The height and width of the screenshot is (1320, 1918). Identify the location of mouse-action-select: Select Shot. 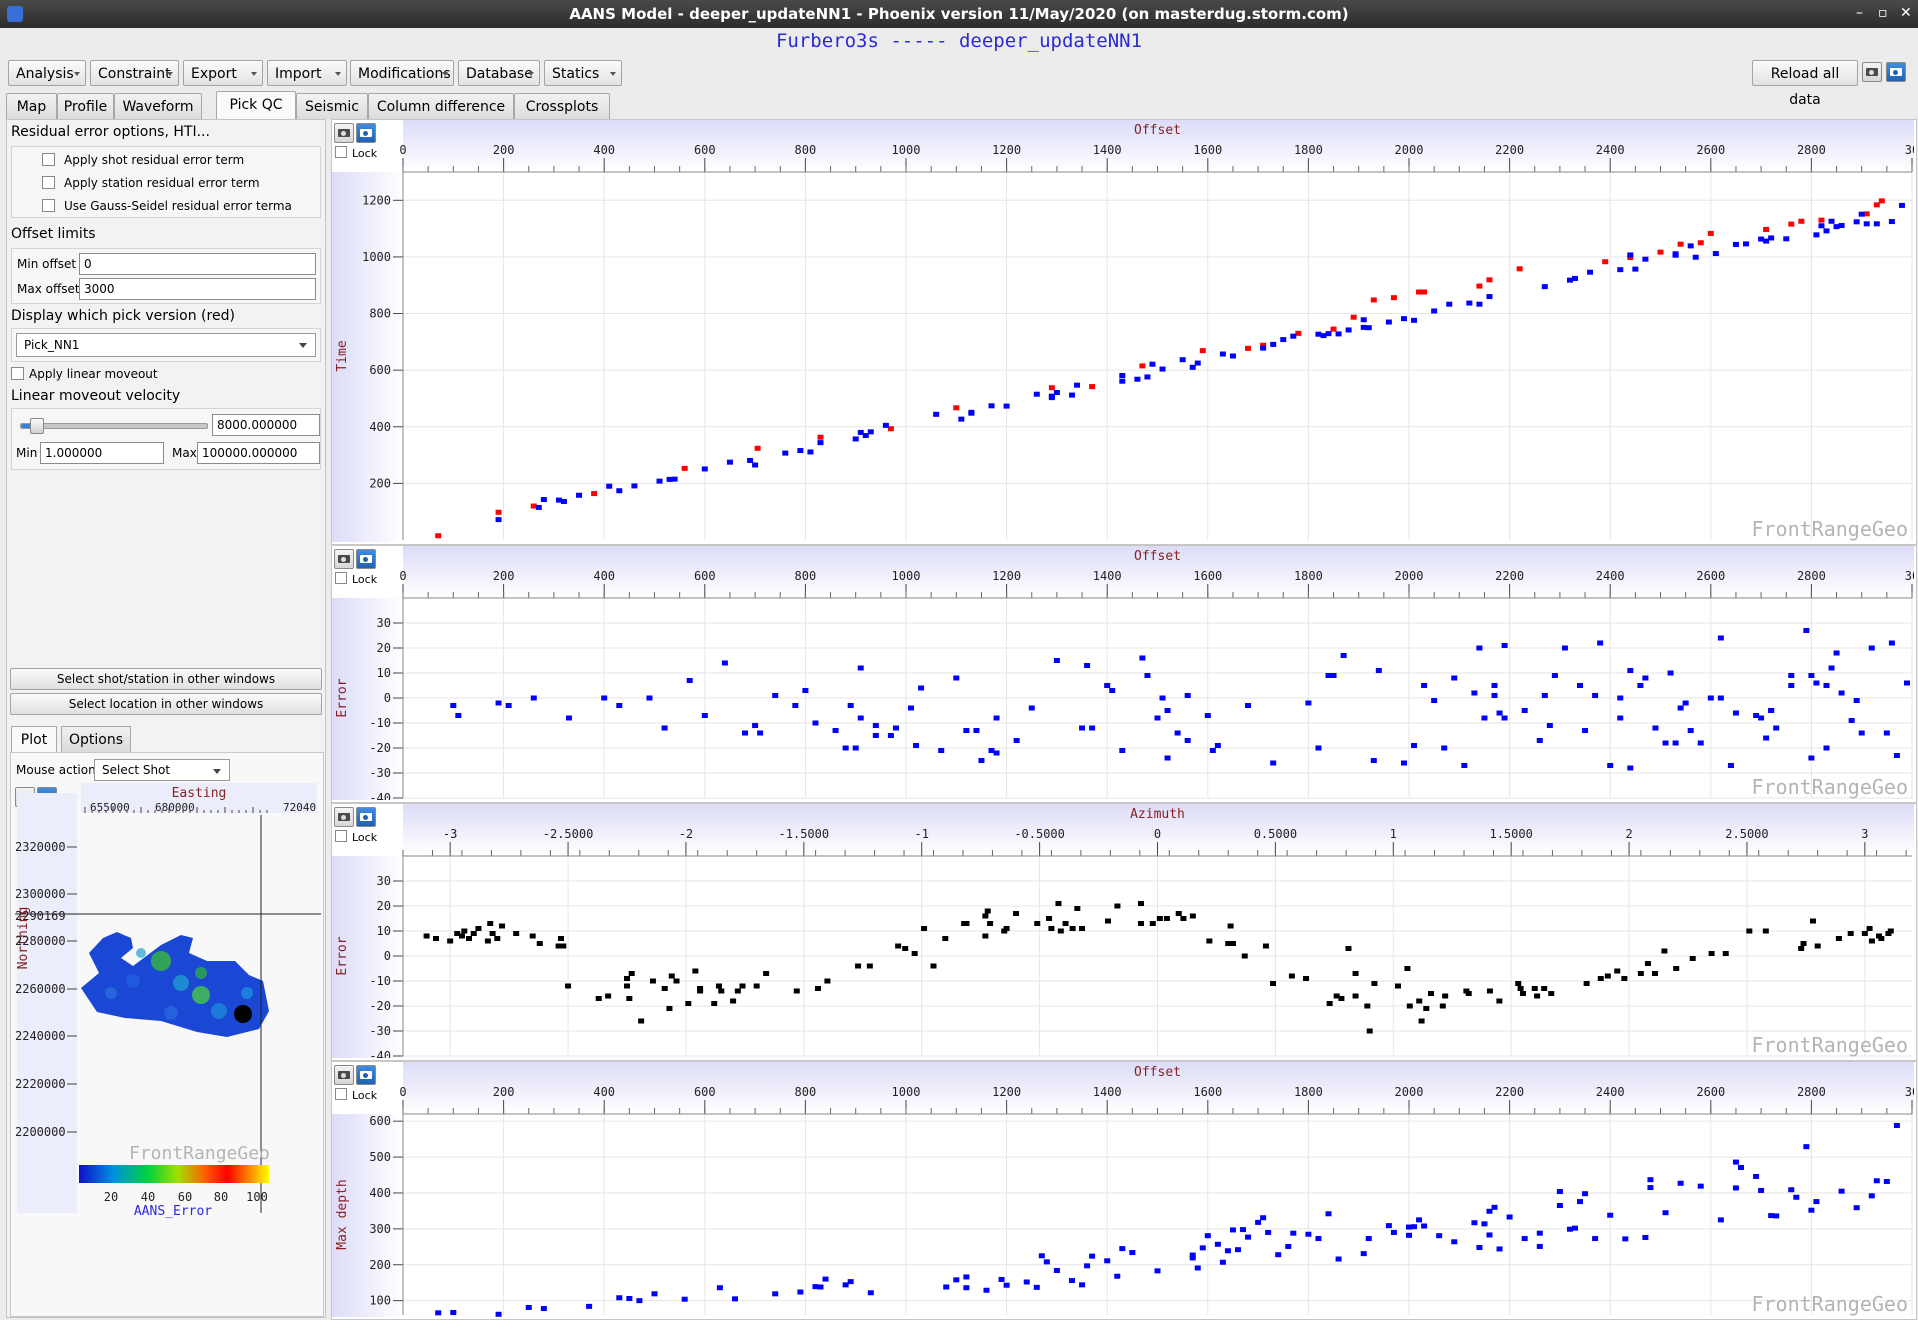
(162, 770).